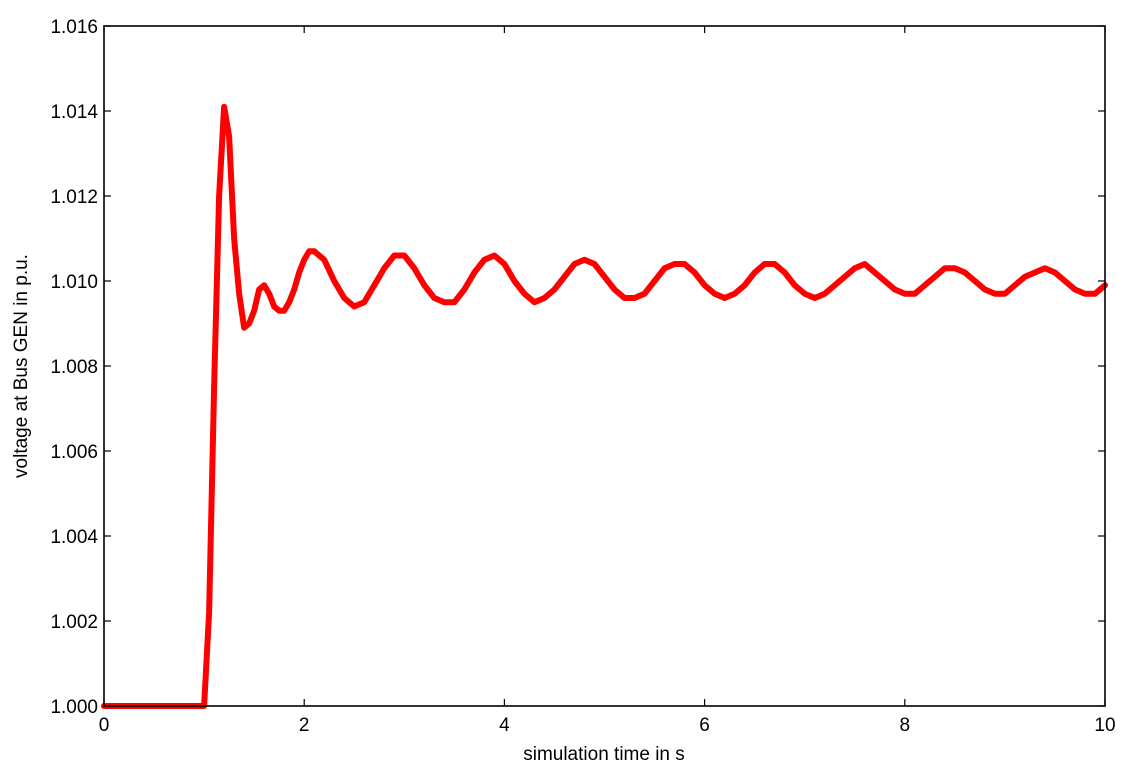 Image resolution: width=1128 pixels, height=772 pixels. What do you see at coordinates (74, 112) in the screenshot?
I see `y-tick-label: 1.014` at bounding box center [74, 112].